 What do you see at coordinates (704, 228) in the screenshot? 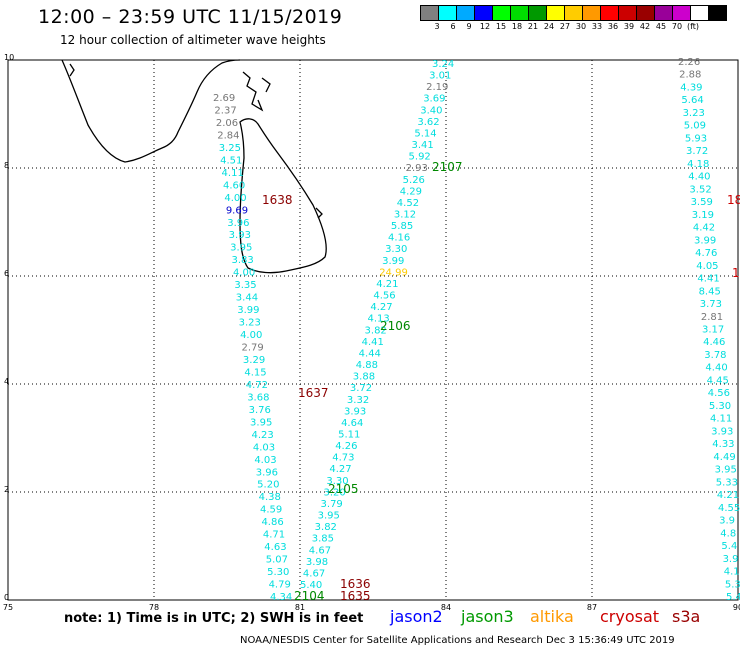
I see `wave-height-value: 4.42` at bounding box center [704, 228].